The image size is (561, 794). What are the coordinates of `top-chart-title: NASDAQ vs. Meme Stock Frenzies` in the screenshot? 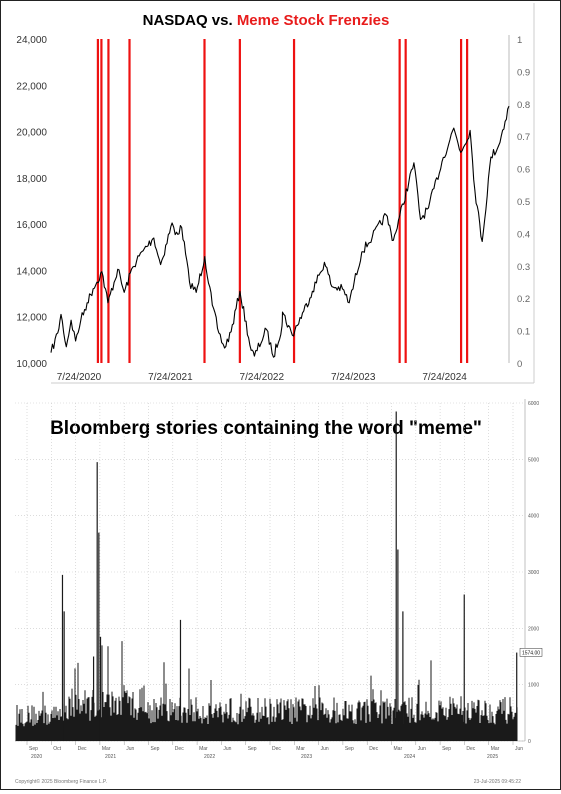 It's located at (266, 20).